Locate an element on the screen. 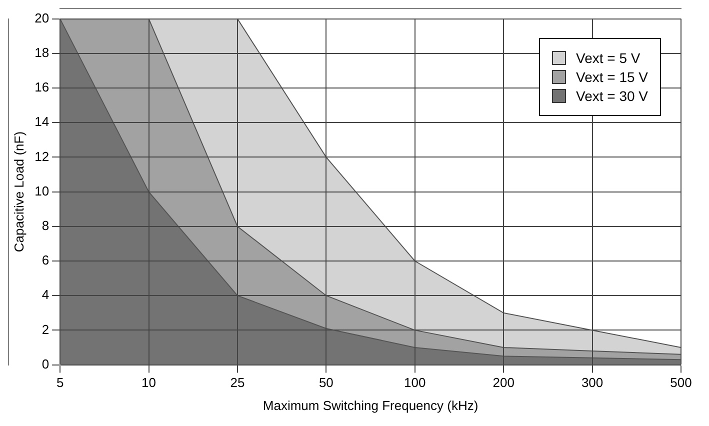 The image size is (709, 426). y-tick-label: 4 is located at coordinates (46, 294).